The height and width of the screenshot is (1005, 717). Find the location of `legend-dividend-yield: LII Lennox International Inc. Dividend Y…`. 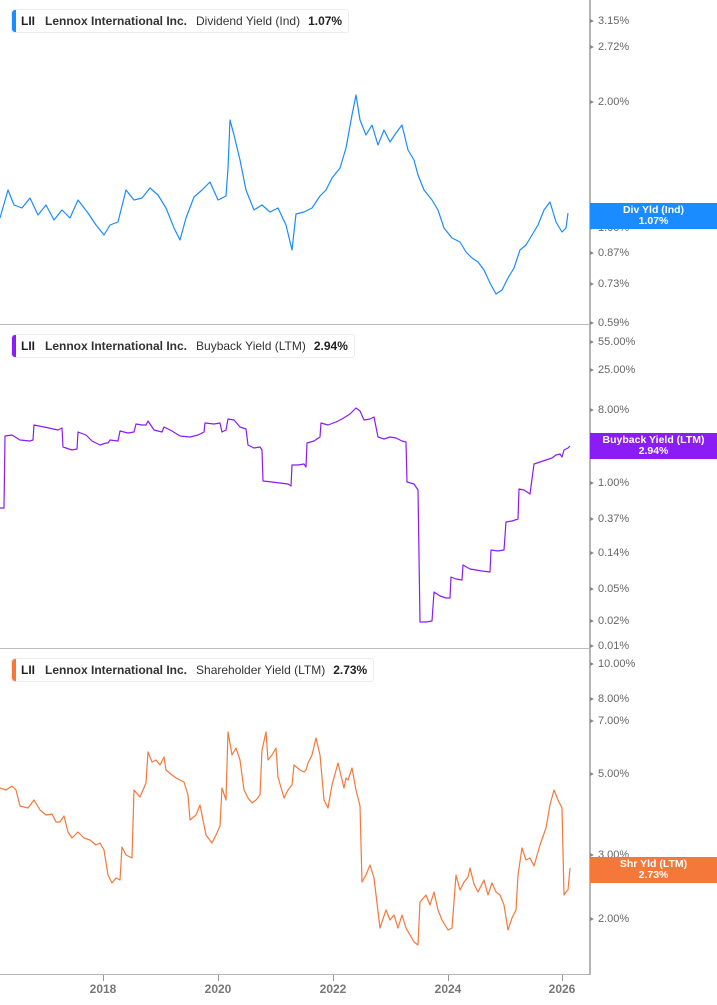

legend-dividend-yield: LII Lennox International Inc. Dividend Y… is located at coordinates (180, 21).